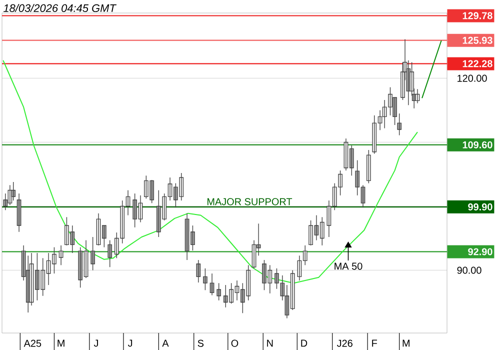  Describe the element at coordinates (201, 343) in the screenshot. I see `x-tick-label: S` at that location.